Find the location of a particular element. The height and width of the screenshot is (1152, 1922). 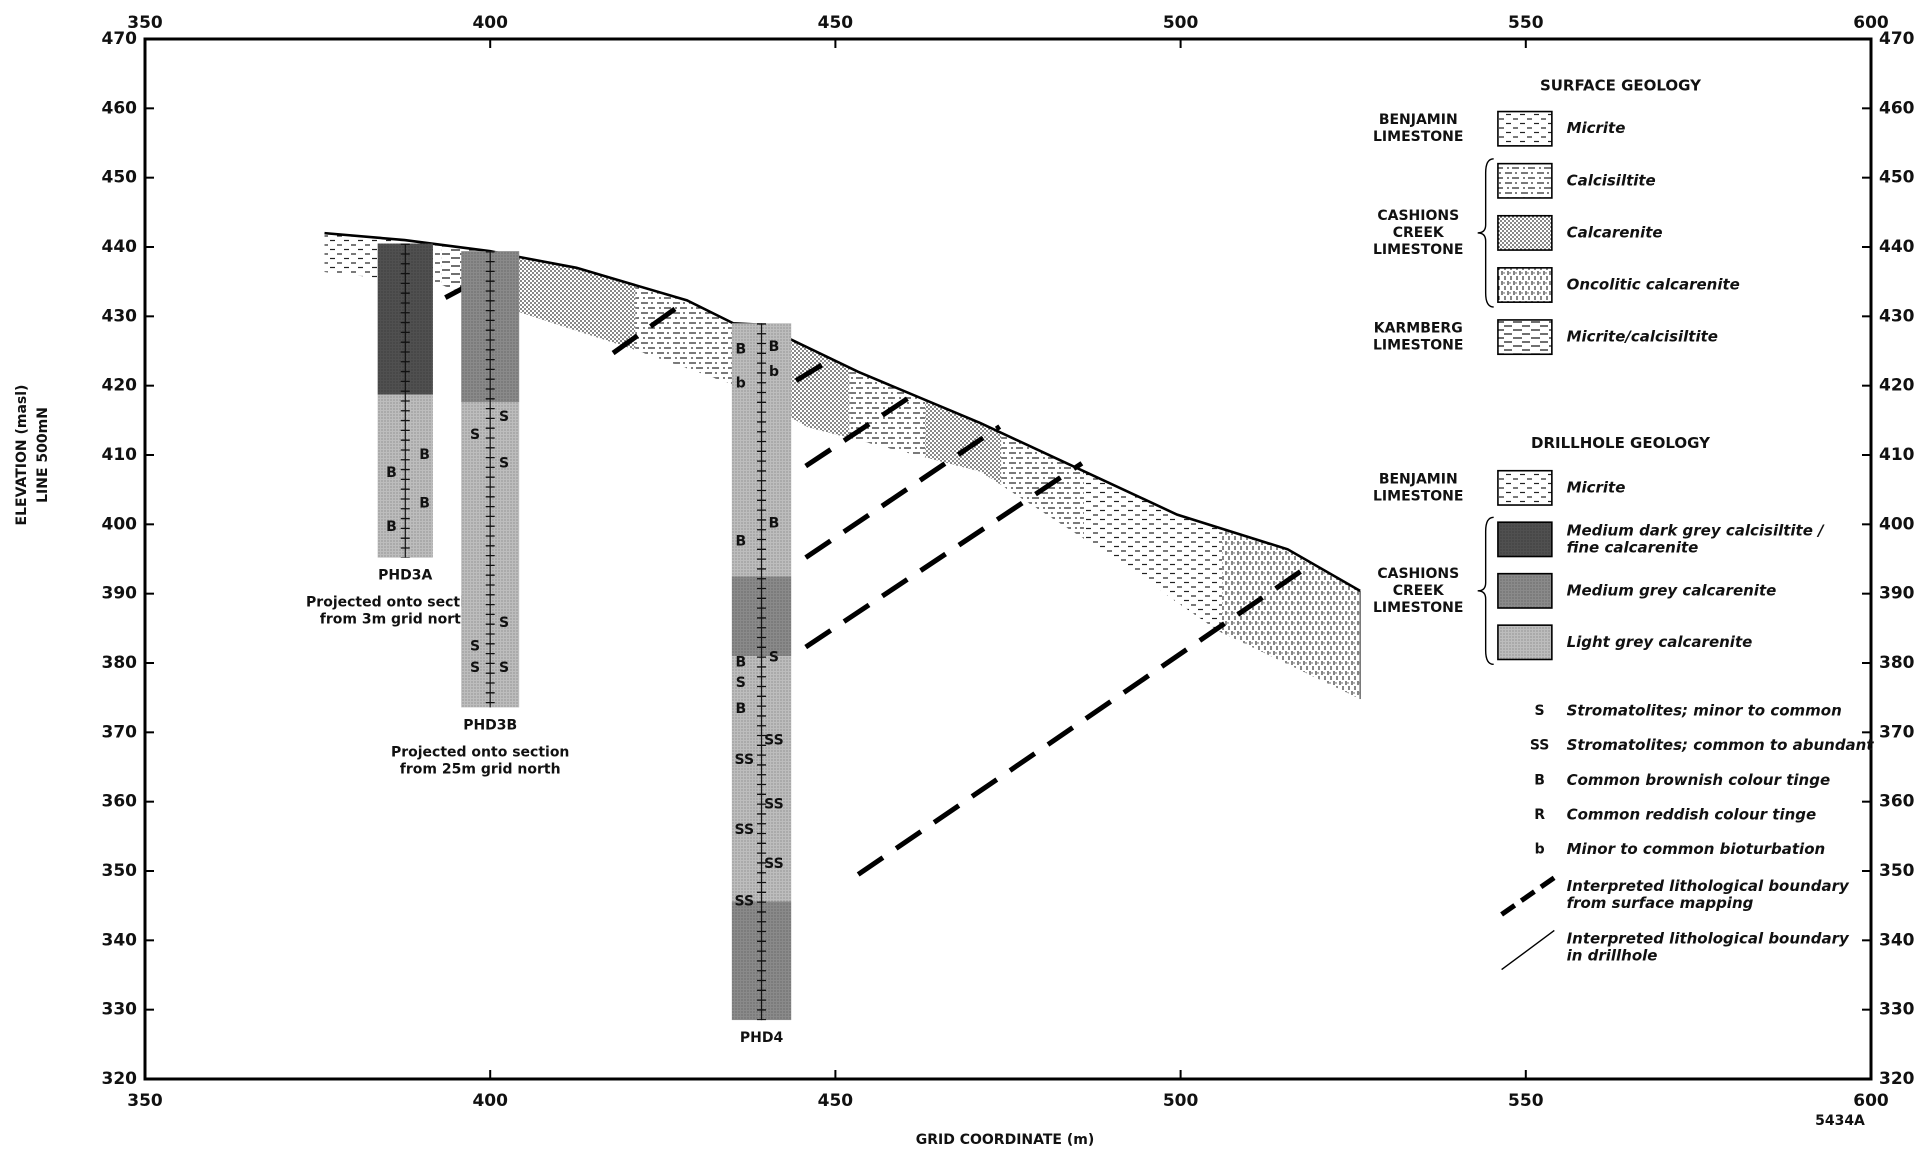

y-tick-label-right: 470 is located at coordinates (1897, 39).